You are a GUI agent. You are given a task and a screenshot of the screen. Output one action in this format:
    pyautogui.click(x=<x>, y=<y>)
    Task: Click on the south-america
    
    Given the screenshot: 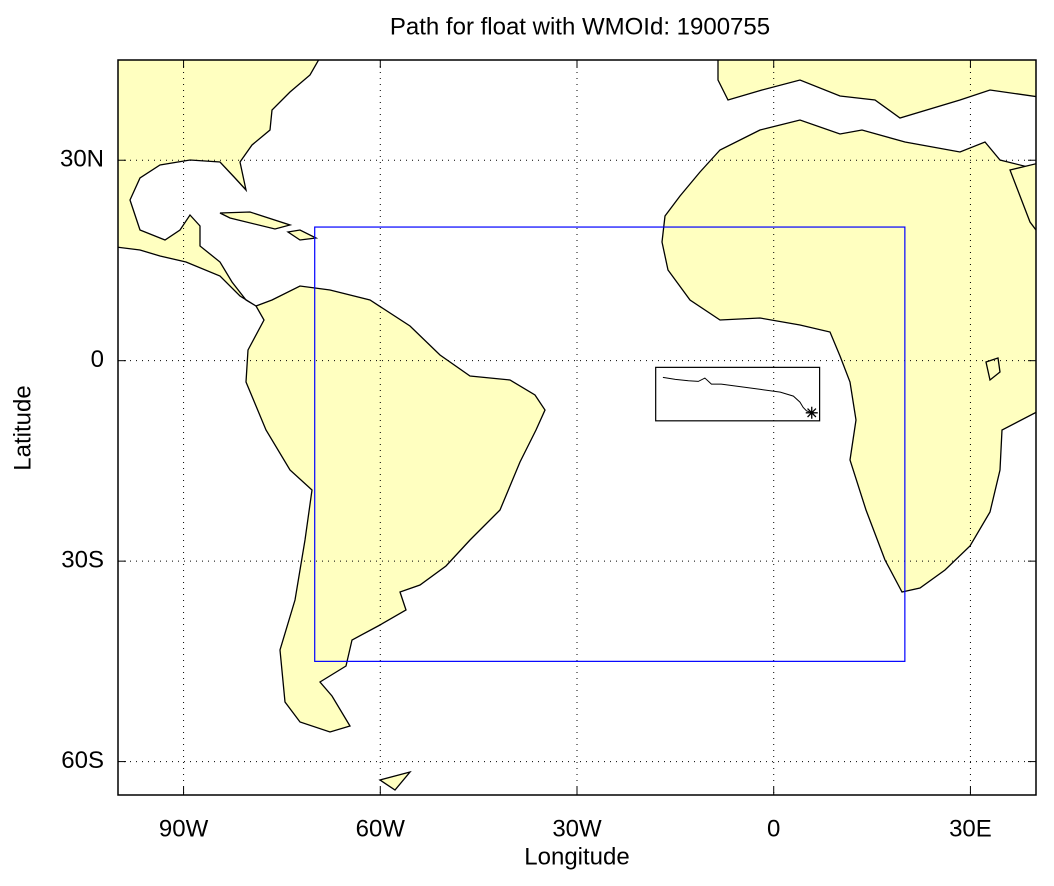 What is the action you would take?
    pyautogui.click(x=395, y=509)
    